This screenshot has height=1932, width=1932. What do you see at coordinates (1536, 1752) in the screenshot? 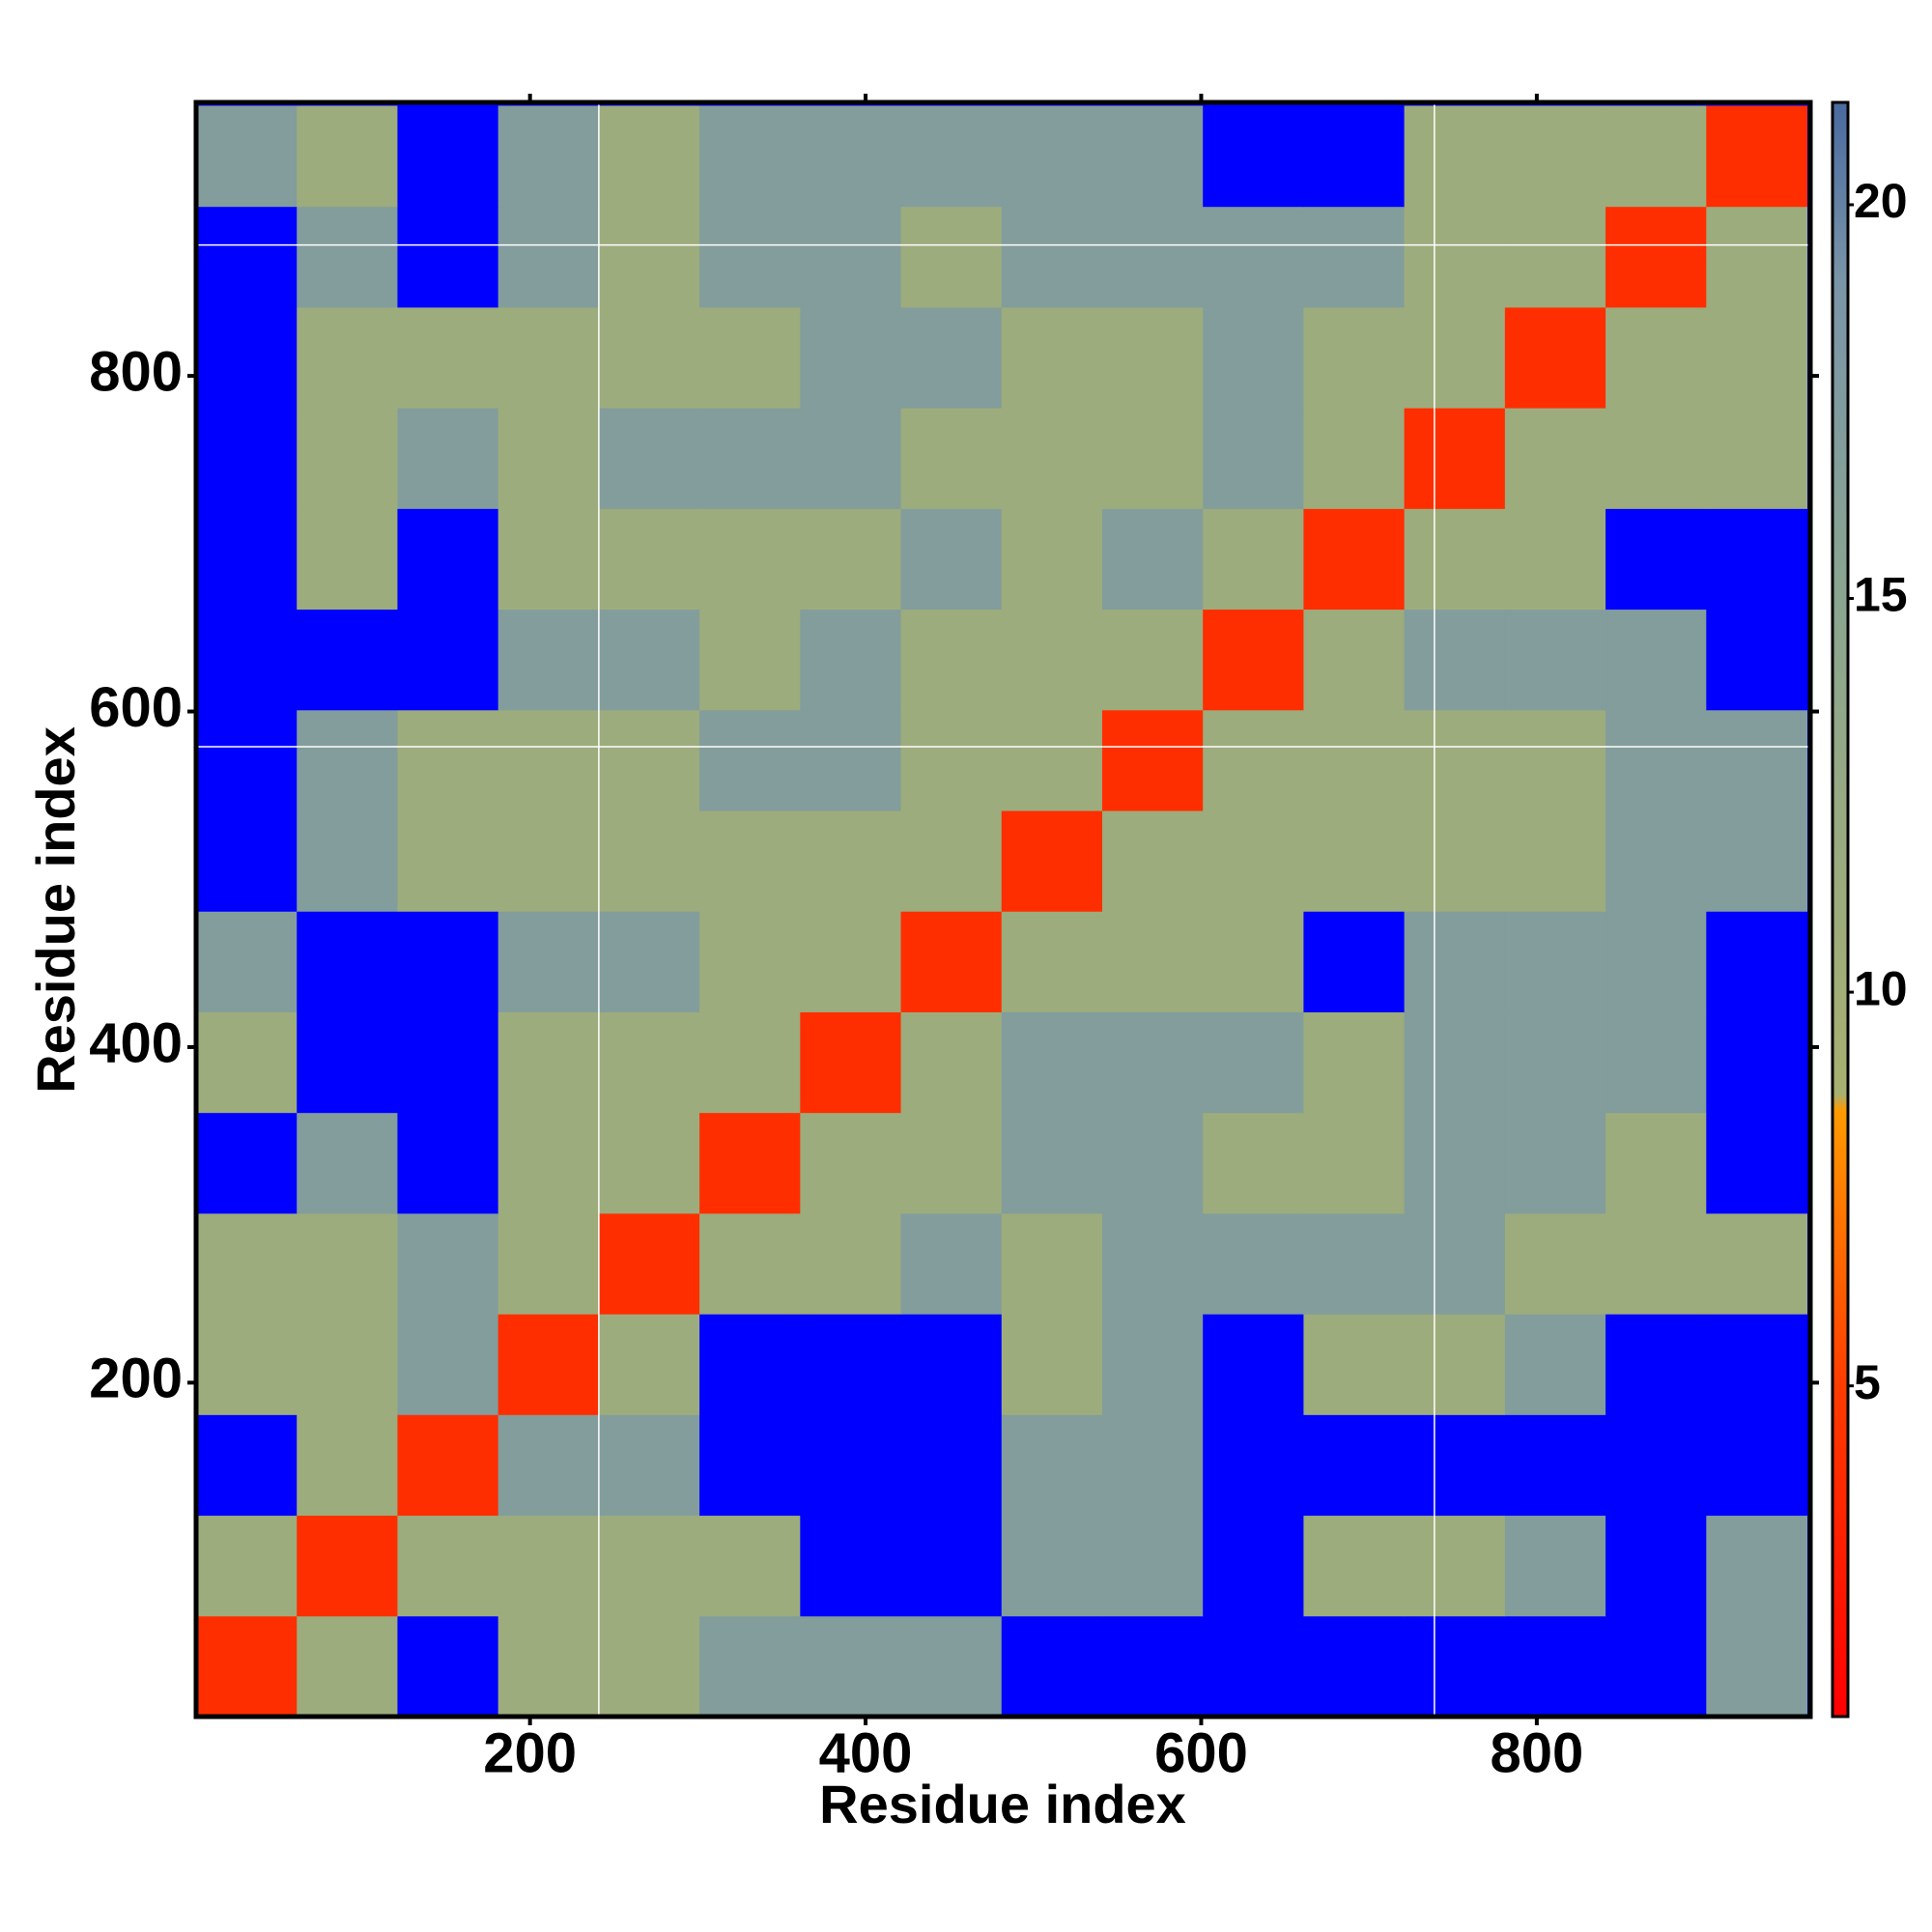
I see `x-tick-label: 800` at bounding box center [1536, 1752].